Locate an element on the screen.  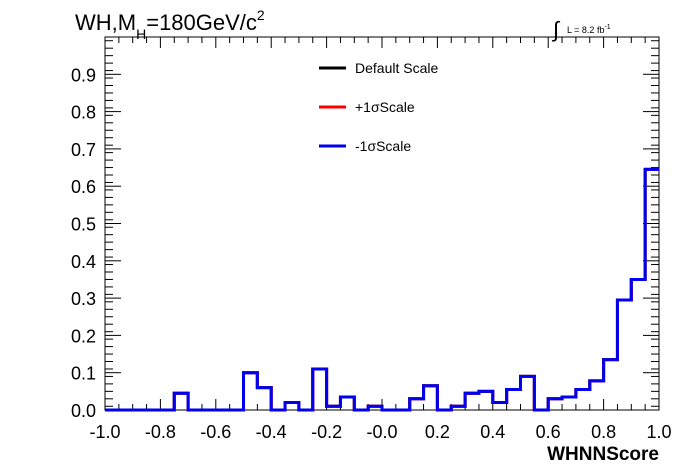
y-tick-label: 0.2 is located at coordinates (83, 336).